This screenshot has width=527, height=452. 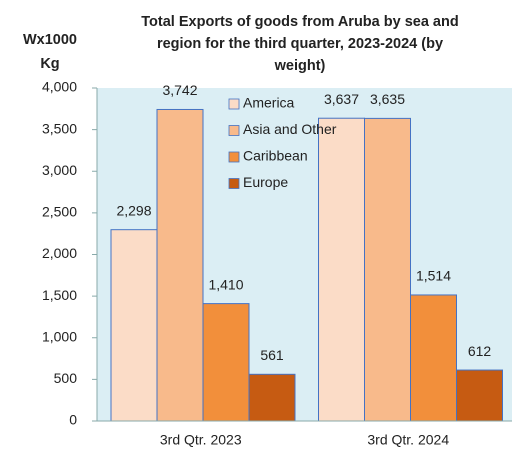 What do you see at coordinates (49, 64) in the screenshot?
I see `y-axis-title: Kg` at bounding box center [49, 64].